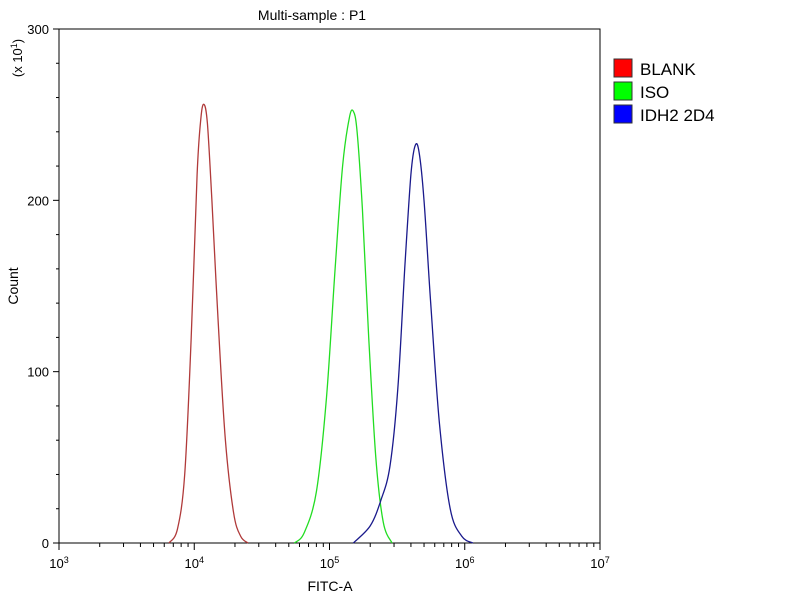 The height and width of the screenshot is (600, 800). What do you see at coordinates (599, 563) in the screenshot?
I see `x-tick-label: 10⁷` at bounding box center [599, 563].